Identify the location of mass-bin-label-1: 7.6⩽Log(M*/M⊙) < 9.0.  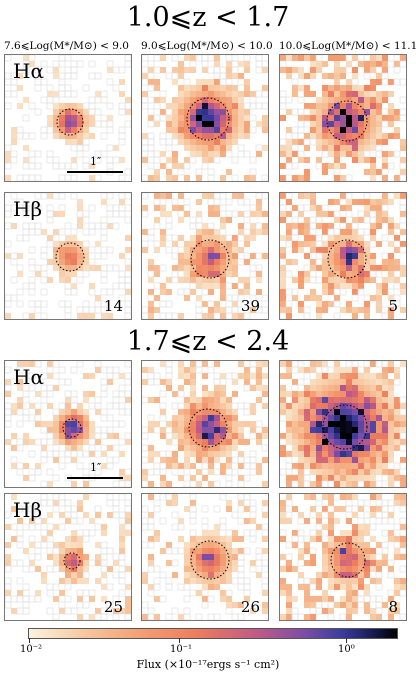
(66, 46).